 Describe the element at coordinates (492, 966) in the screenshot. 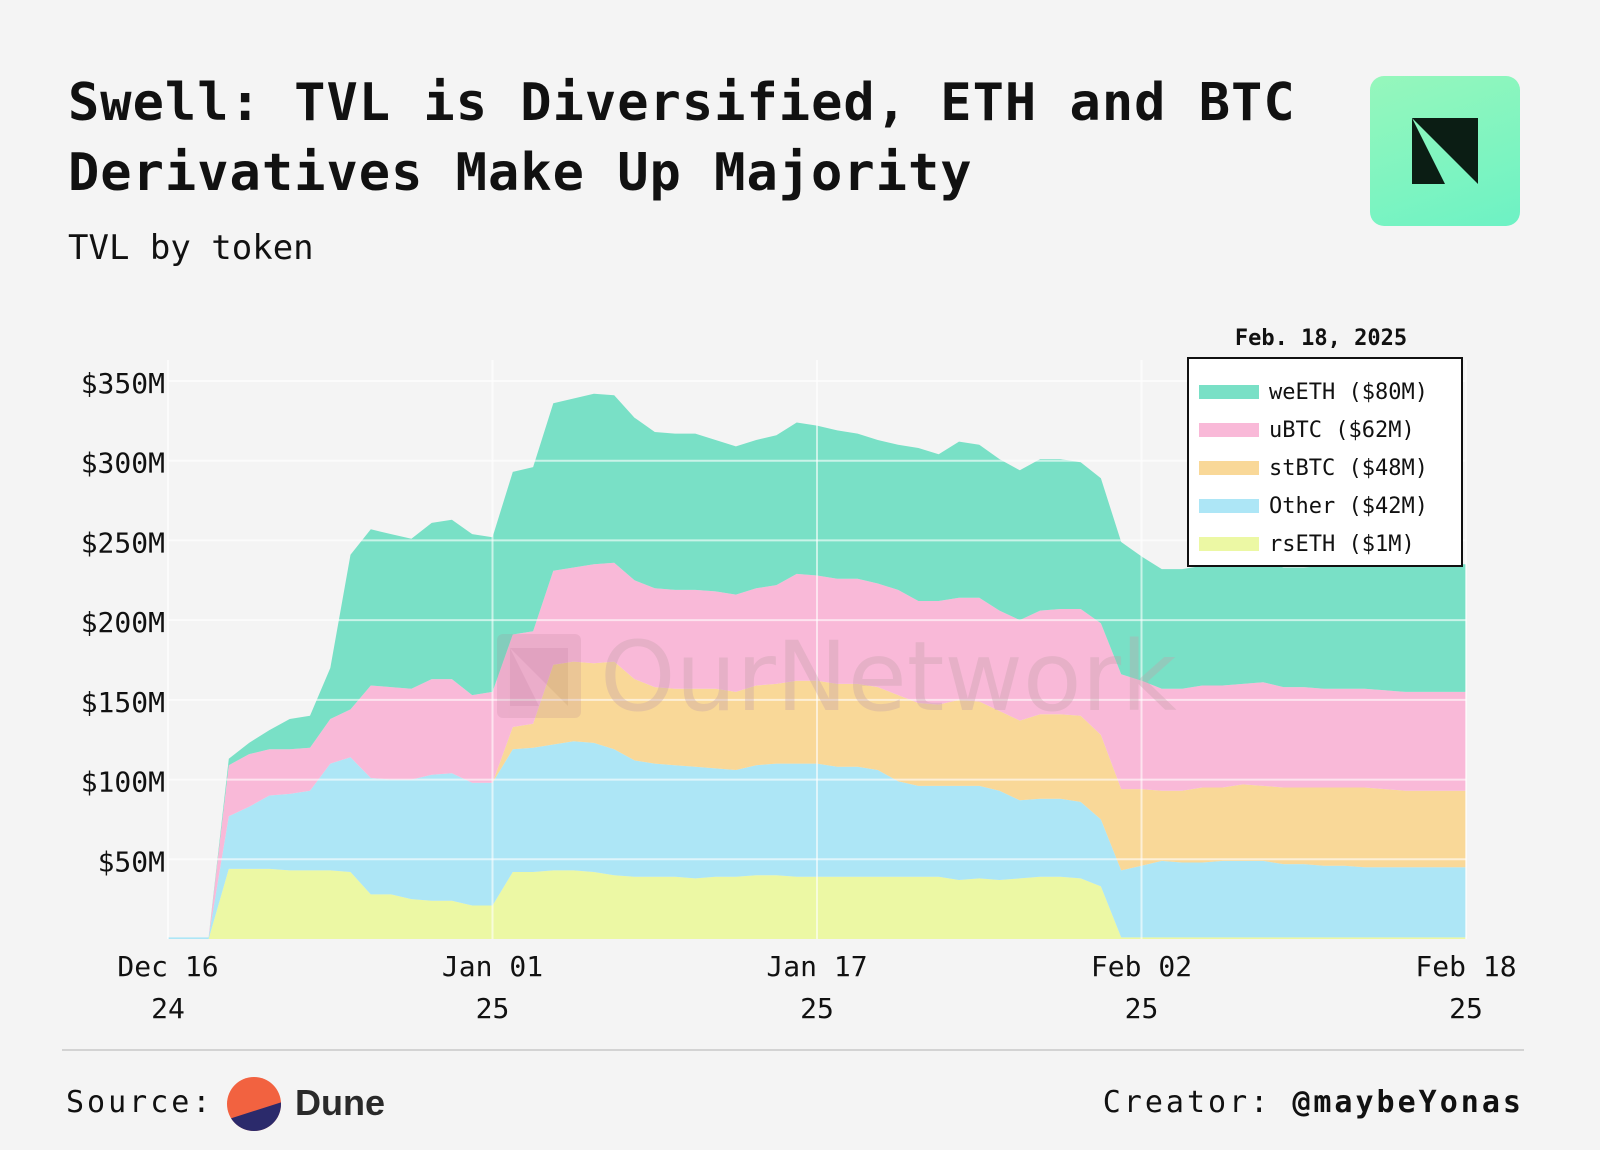

I see `x-tick-label: Jan 01` at that location.